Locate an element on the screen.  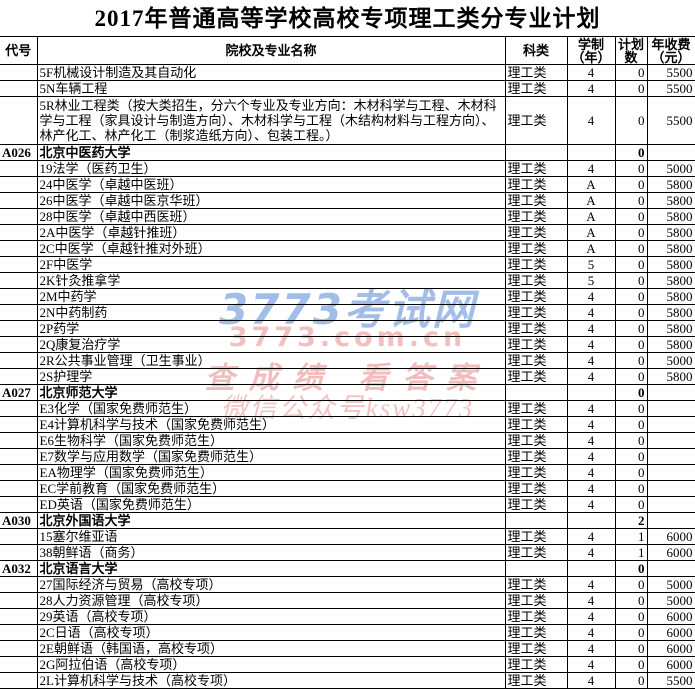
col-header-code-label: 代号 is located at coordinates (18, 50).